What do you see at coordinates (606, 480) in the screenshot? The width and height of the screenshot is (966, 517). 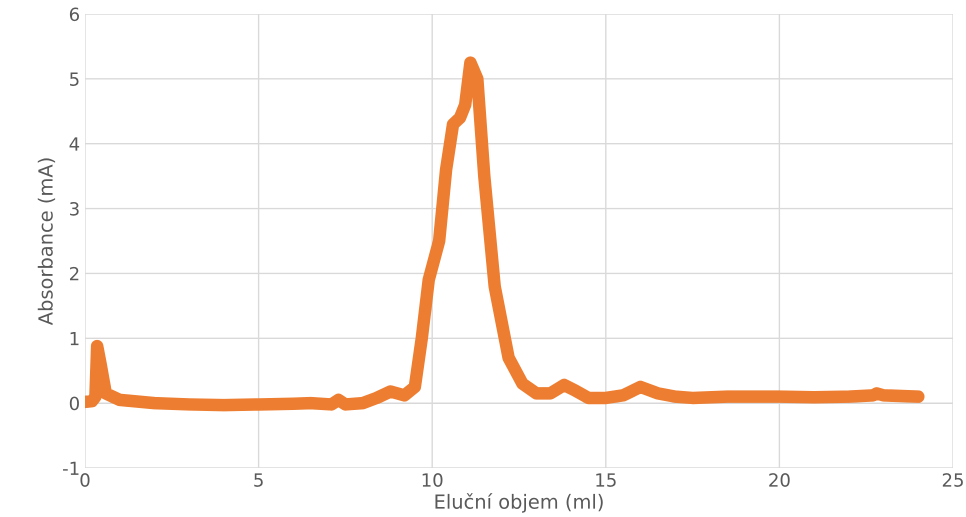 I see `x-tick-label: 15` at bounding box center [606, 480].